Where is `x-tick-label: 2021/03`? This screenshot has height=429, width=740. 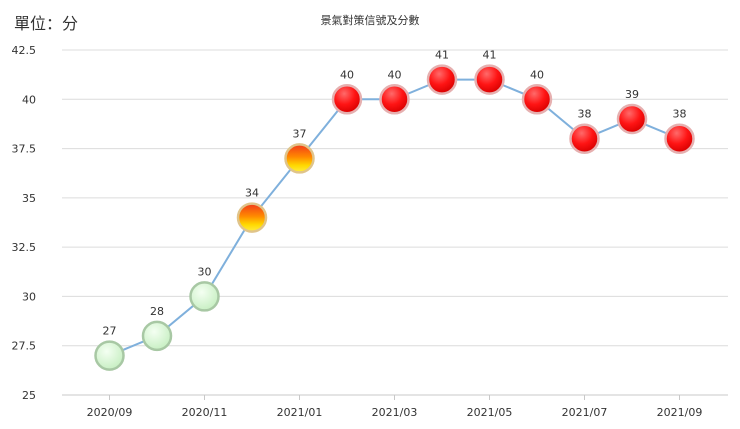
x-tick-label: 2021/03 is located at coordinates (395, 412).